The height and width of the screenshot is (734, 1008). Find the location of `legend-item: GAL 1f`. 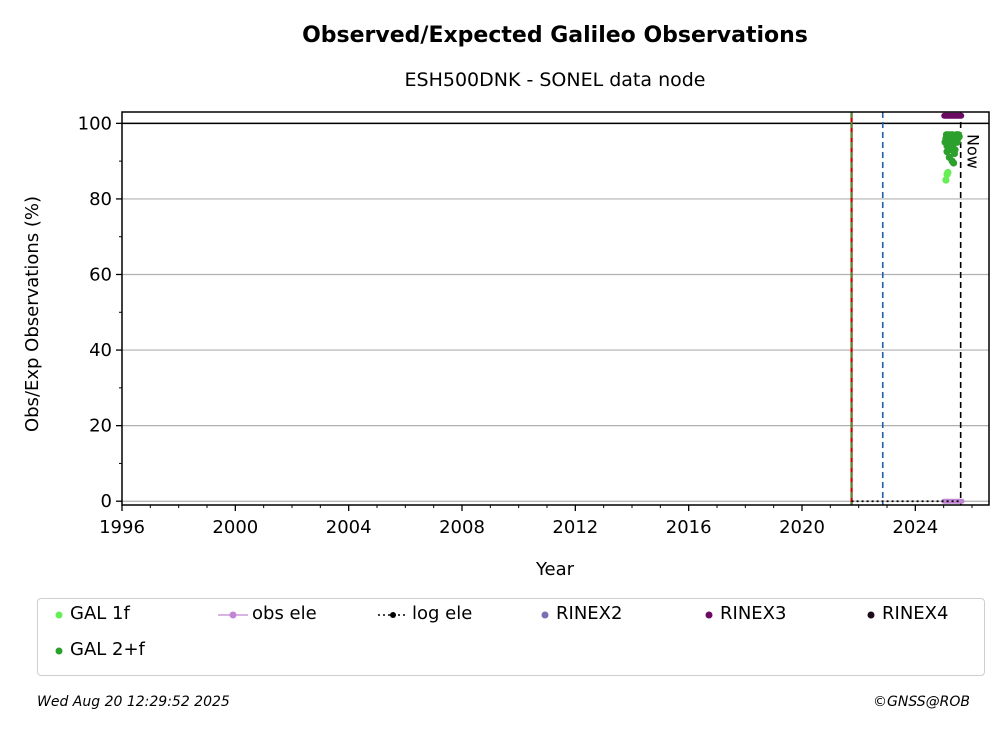

legend-item: GAL 1f is located at coordinates (91, 613).